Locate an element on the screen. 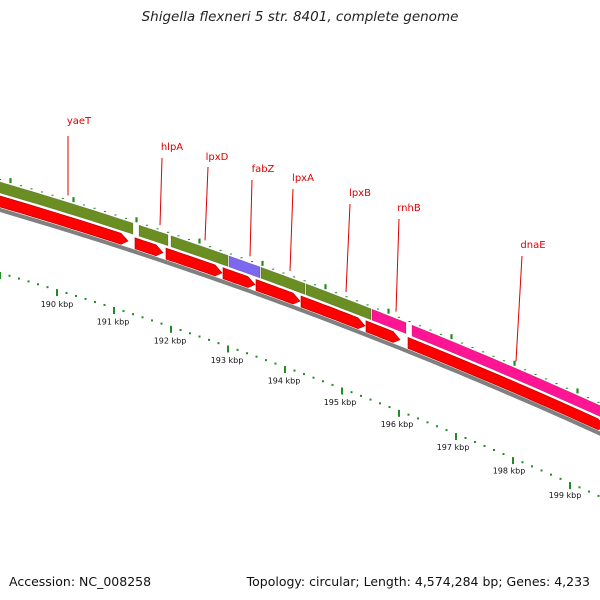 The width and height of the screenshot is (600, 600). gene-segment-lpxb is located at coordinates (338, 302).